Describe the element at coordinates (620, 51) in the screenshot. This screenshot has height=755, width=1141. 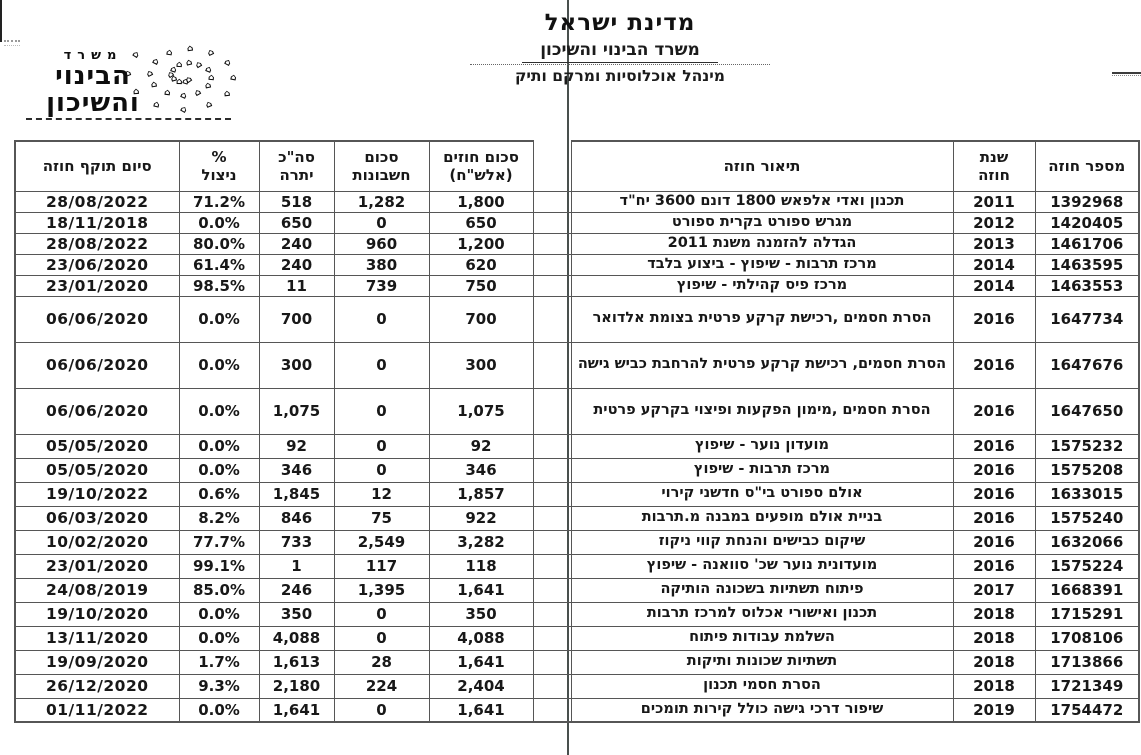
I see `ministry-name: משרד הבינוי והשיכון` at that location.